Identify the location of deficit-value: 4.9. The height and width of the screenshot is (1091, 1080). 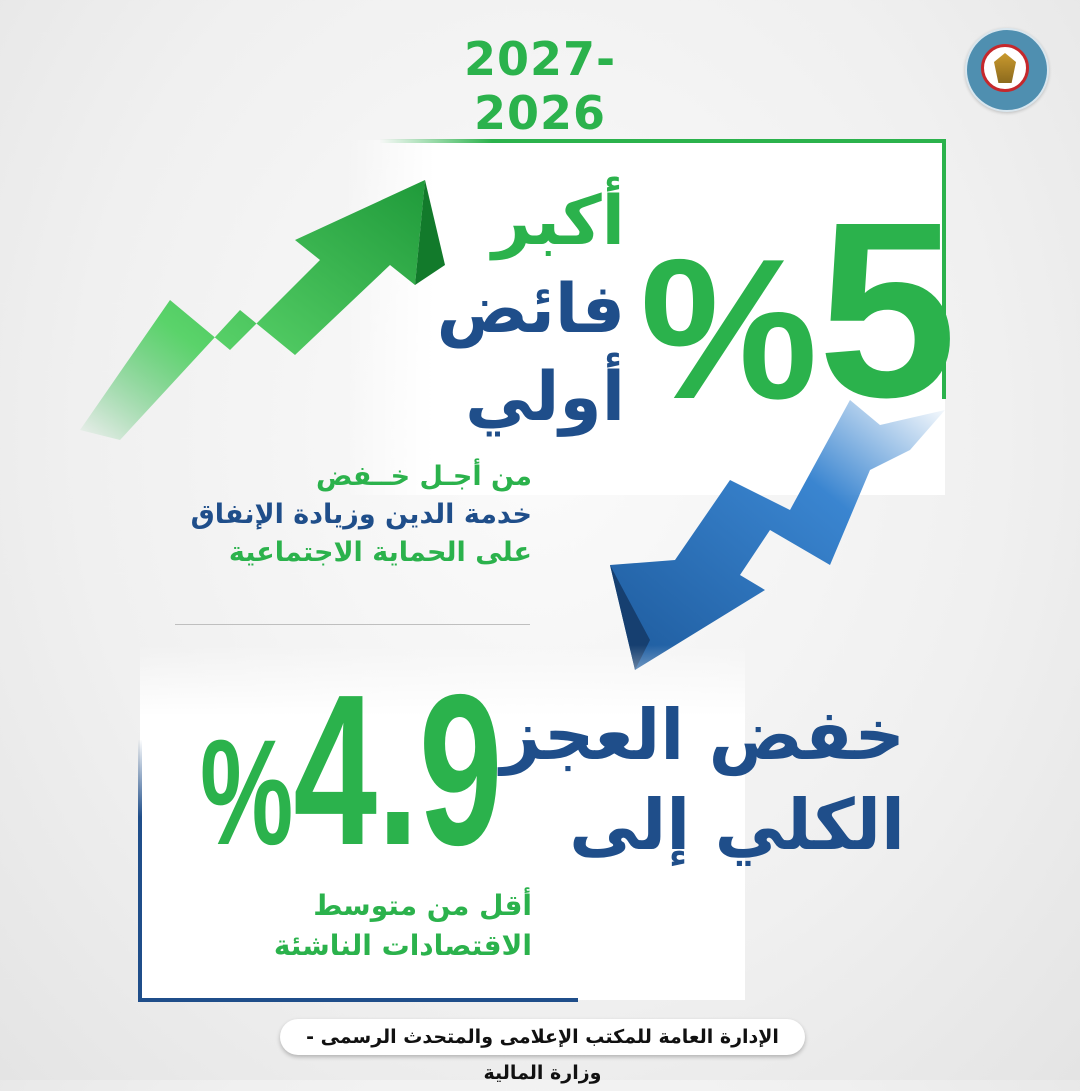
(398, 769).